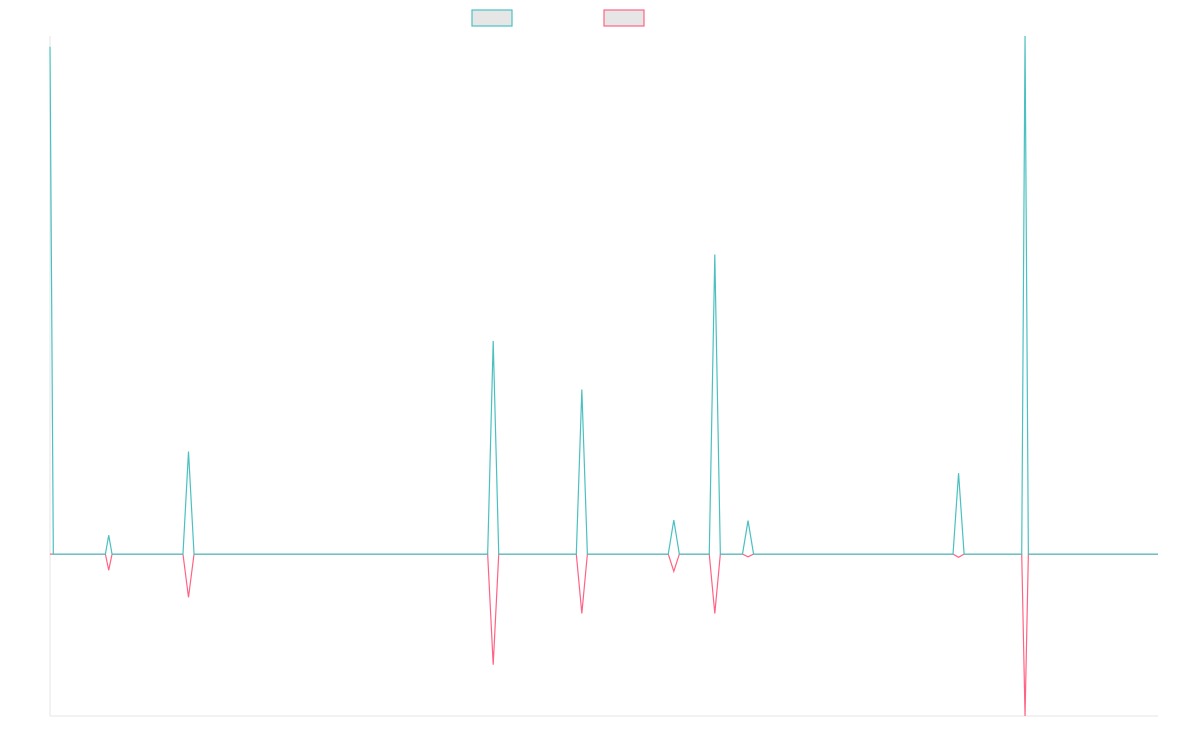 Image resolution: width=1200 pixels, height=750 pixels. Describe the element at coordinates (558, 18) in the screenshot. I see `legend` at that location.